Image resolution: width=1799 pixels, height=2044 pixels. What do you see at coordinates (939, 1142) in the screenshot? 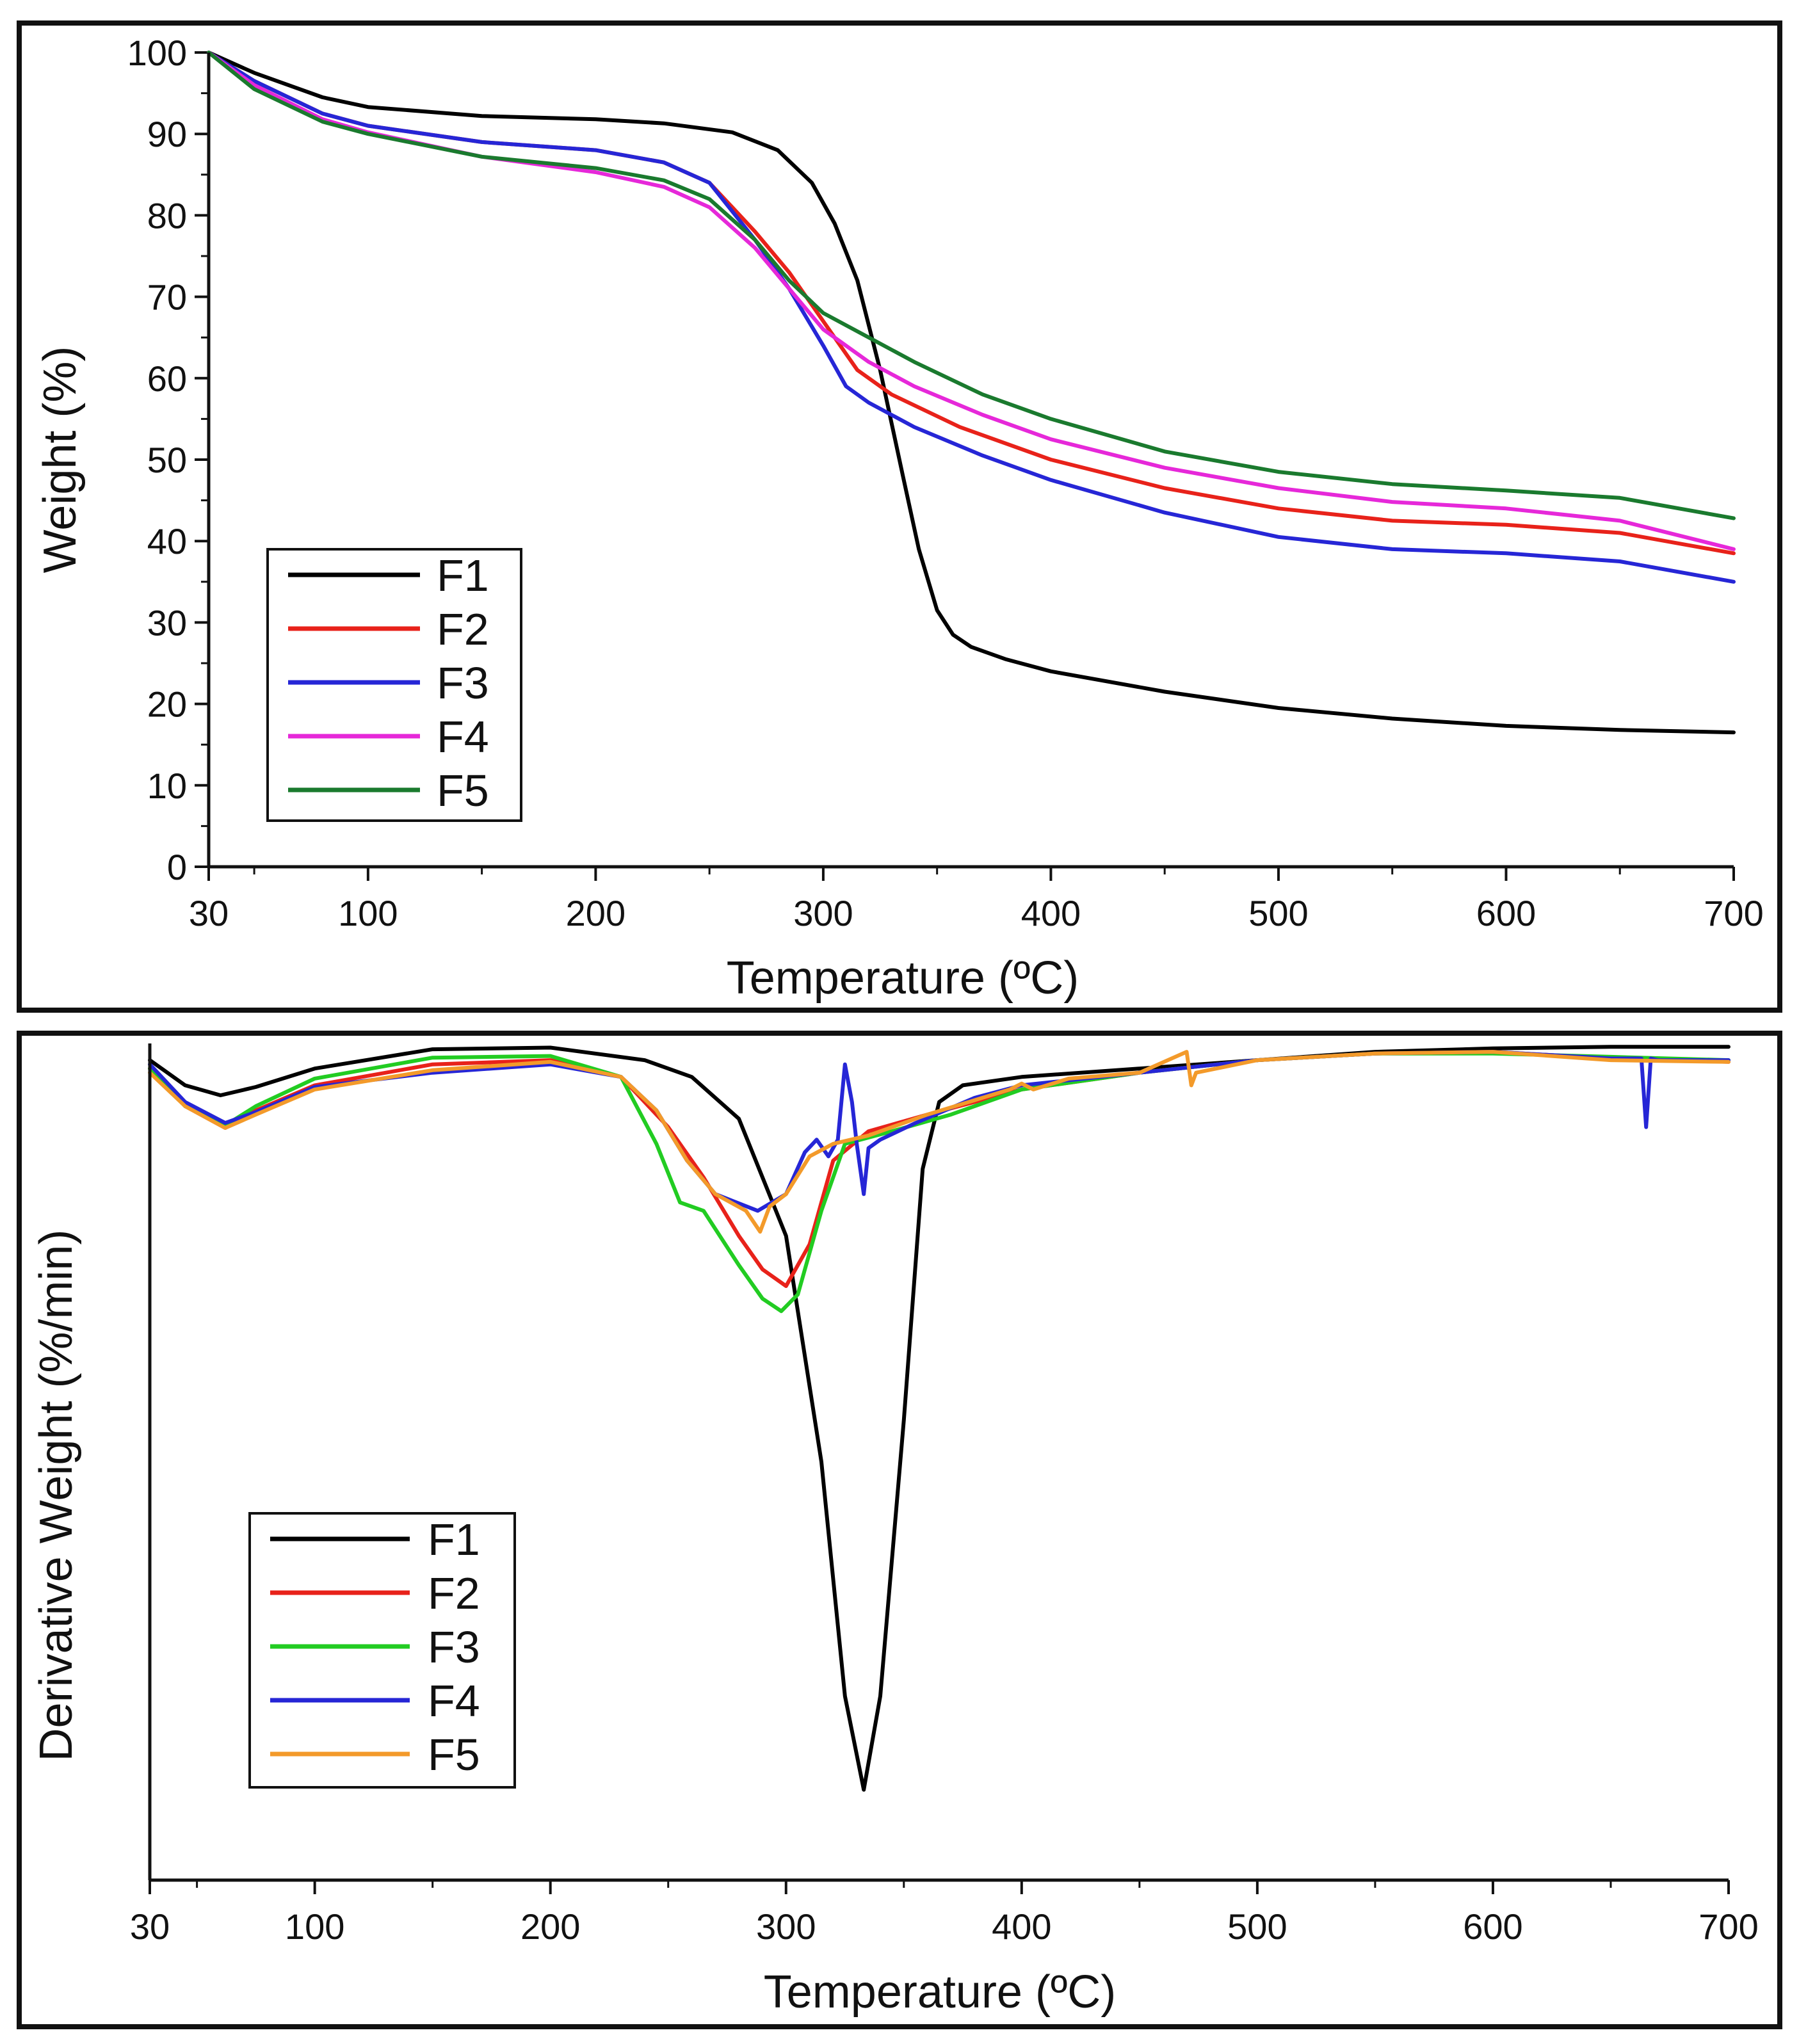
I see `series-line-f5` at bounding box center [939, 1142].